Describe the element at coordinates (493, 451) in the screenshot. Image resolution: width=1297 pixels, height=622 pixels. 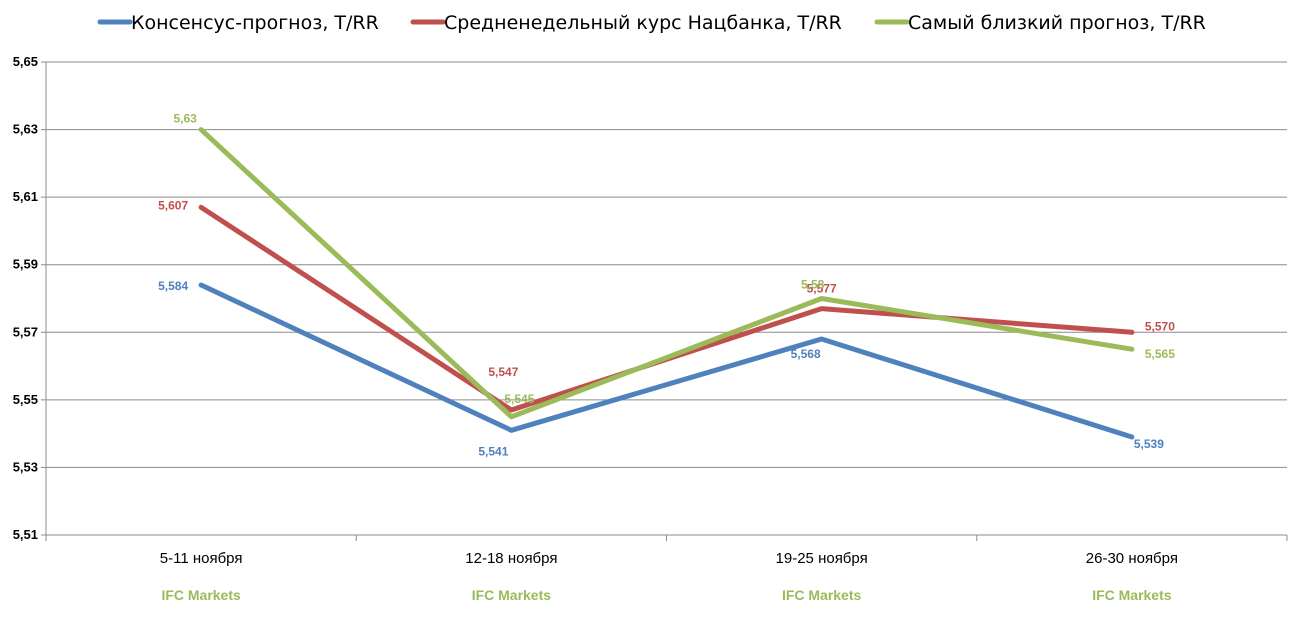
I see `data-label: 5,541` at that location.